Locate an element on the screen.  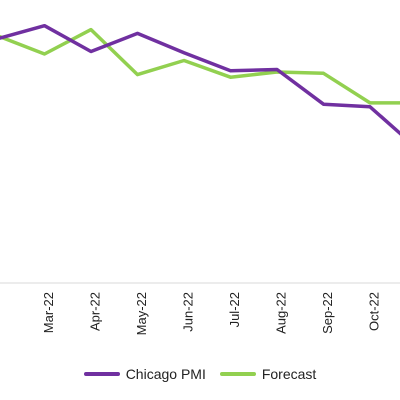
legend-label-chicago-pmi: Chicago PMI is located at coordinates (165, 374).